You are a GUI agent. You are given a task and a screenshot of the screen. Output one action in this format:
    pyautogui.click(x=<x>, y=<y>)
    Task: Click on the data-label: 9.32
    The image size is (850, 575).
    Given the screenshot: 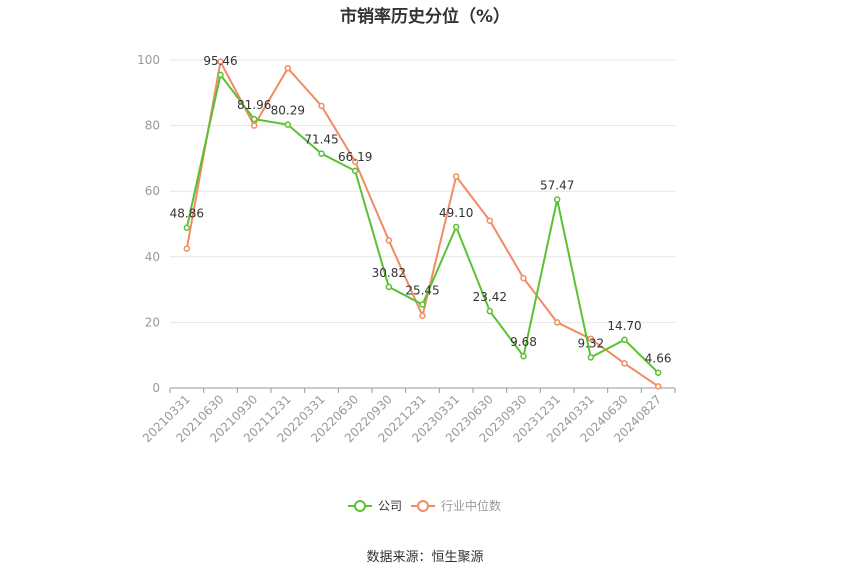 What is the action you would take?
    pyautogui.click(x=590, y=343)
    